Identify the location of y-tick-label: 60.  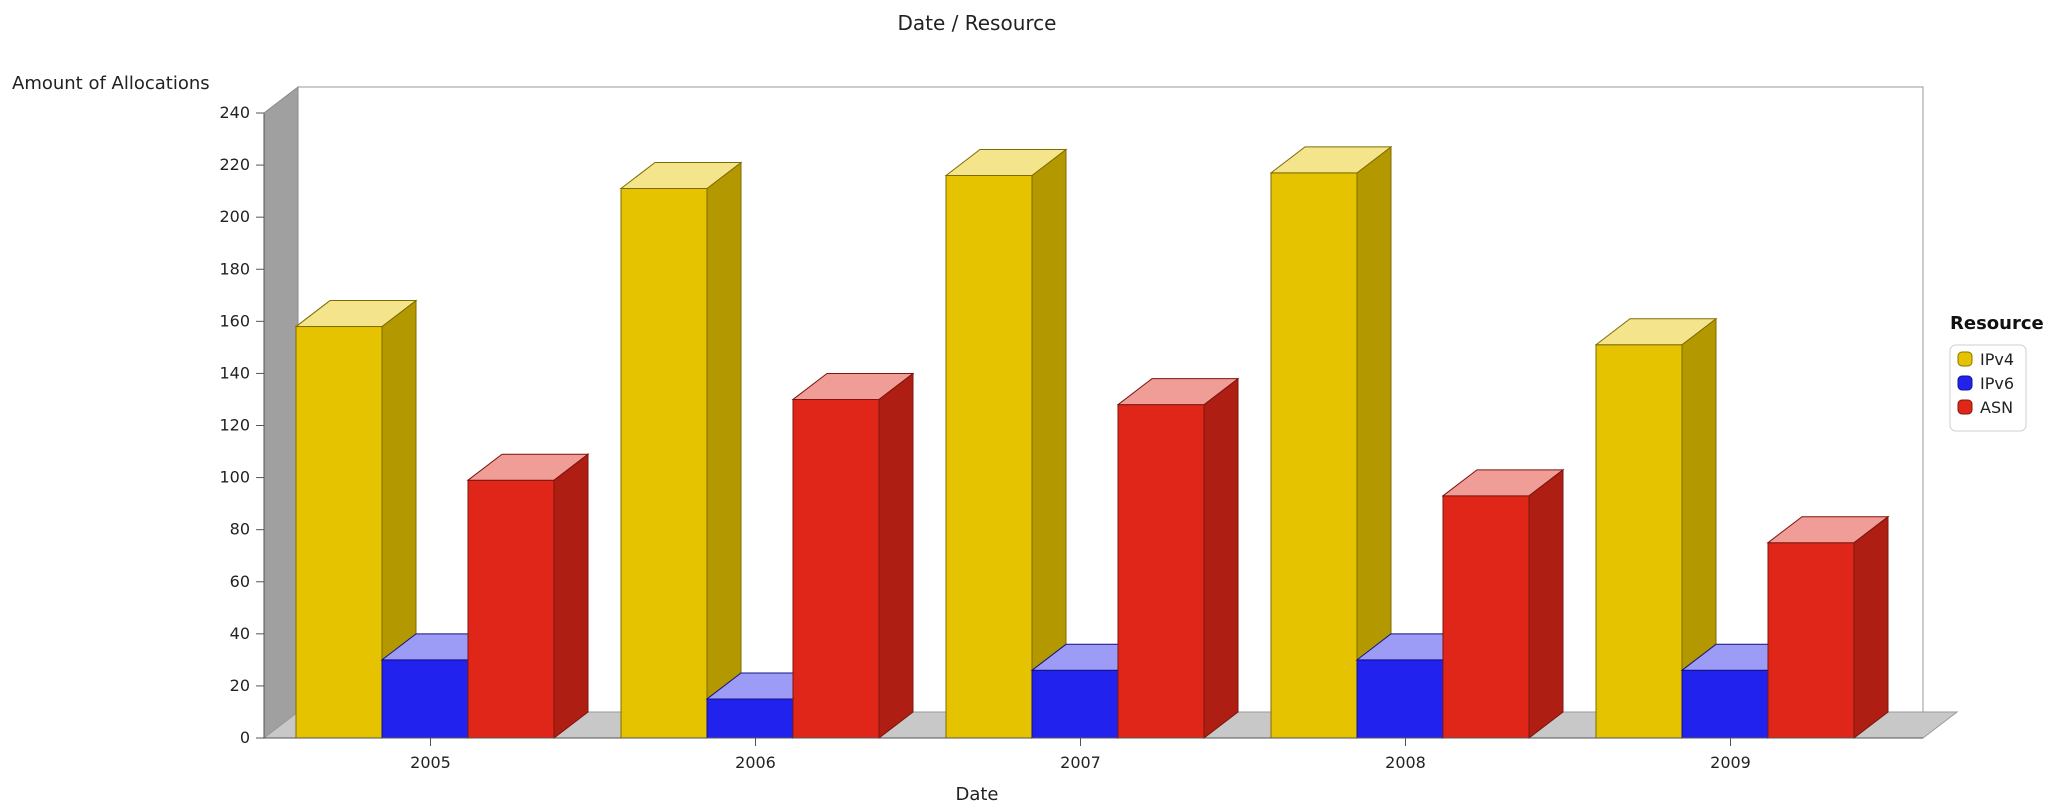
(240, 581).